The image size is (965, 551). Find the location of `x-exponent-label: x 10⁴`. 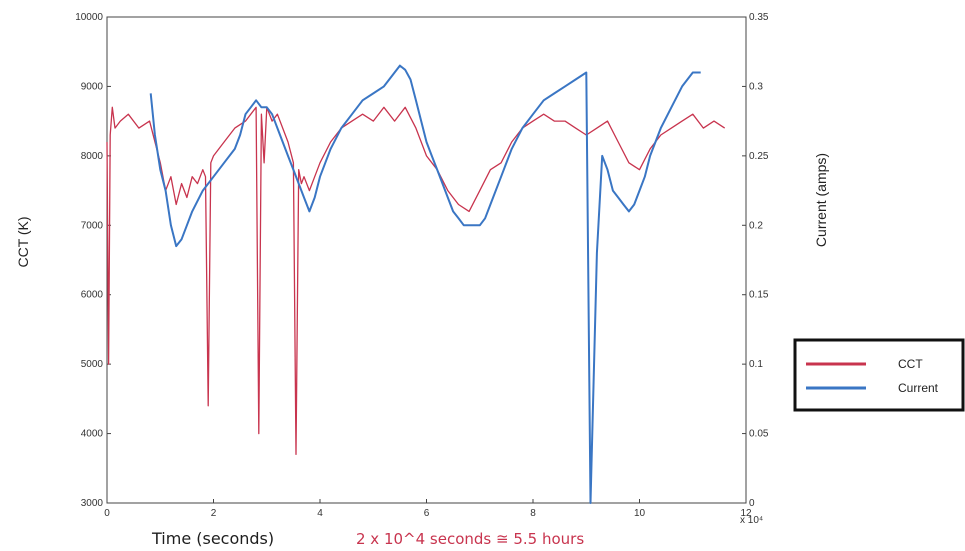

x-exponent-label: x 10⁴ is located at coordinates (751, 520).